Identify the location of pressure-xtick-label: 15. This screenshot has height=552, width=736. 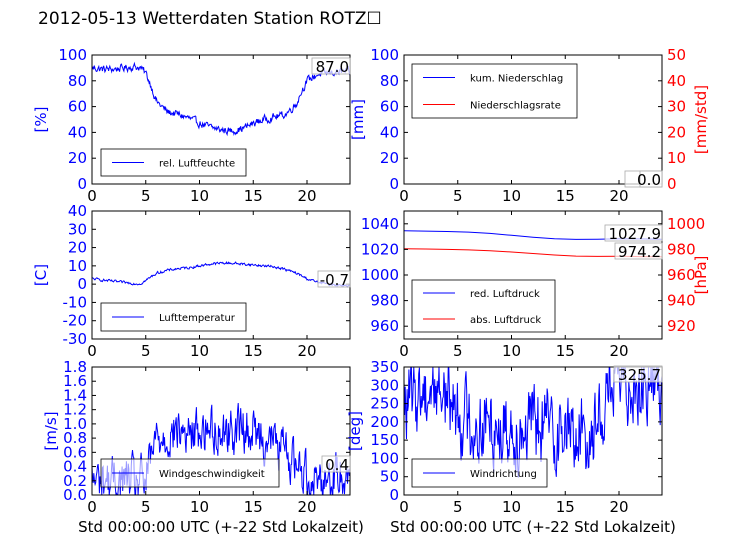
(565, 351).